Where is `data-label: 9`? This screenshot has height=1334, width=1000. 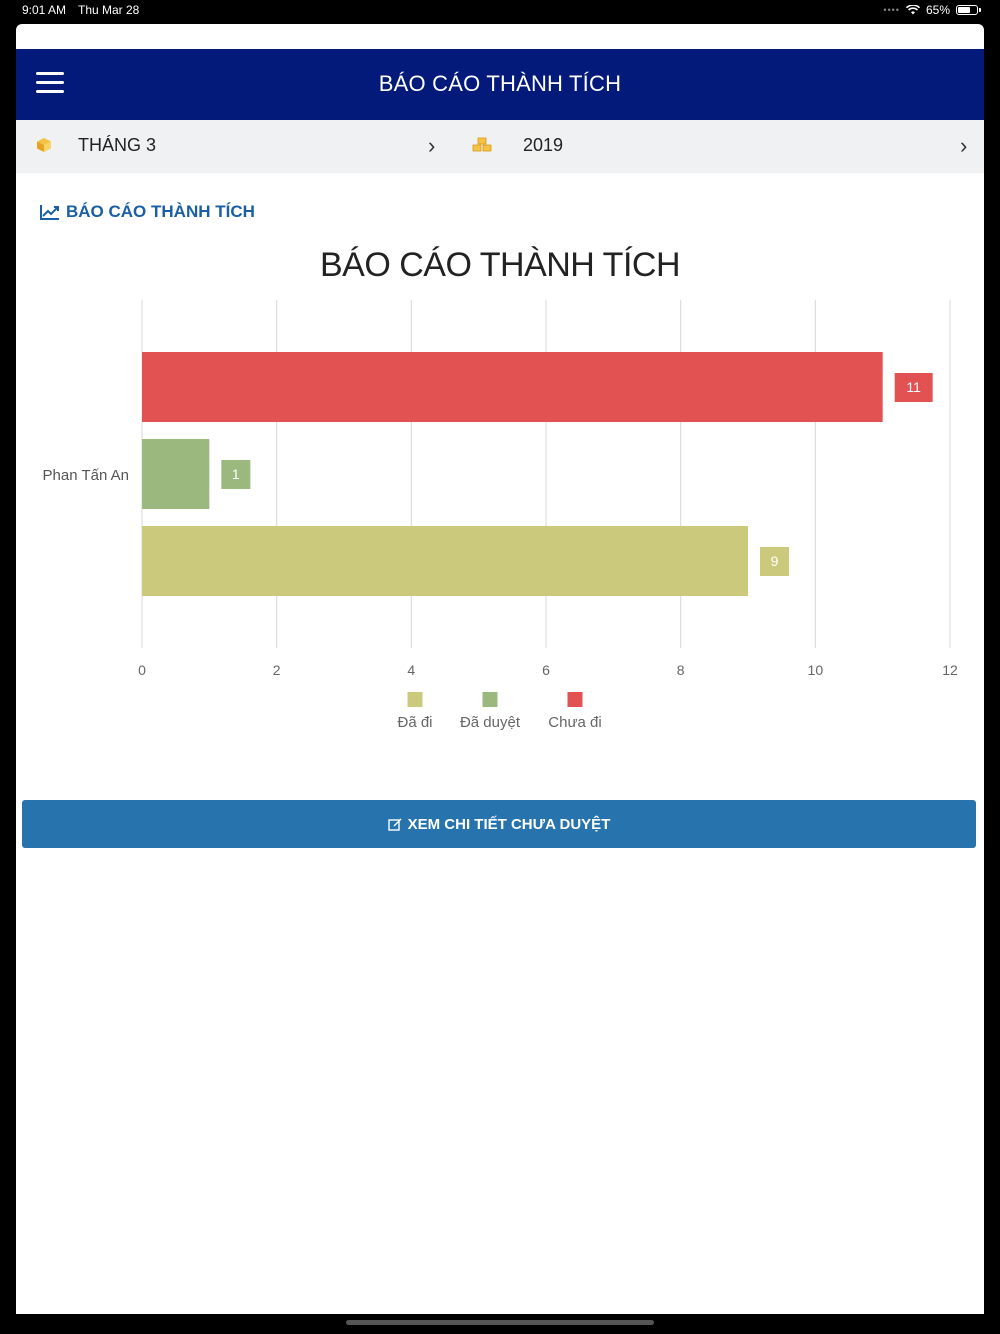
data-label: 9 is located at coordinates (775, 561).